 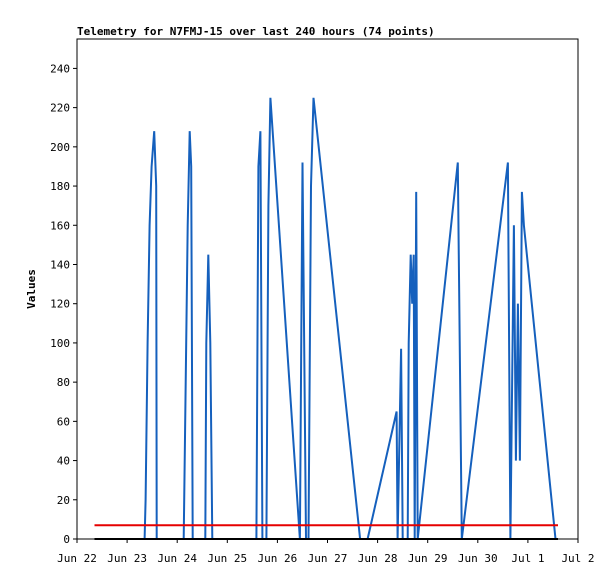 I want to click on y-tick-label: 180, so click(x=60, y=186).